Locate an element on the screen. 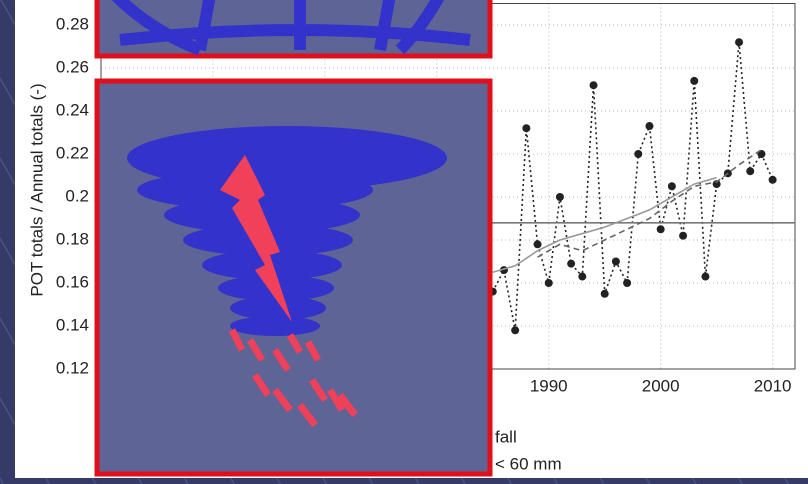 The height and width of the screenshot is (484, 808). x-tick-label: 1990 is located at coordinates (549, 385).